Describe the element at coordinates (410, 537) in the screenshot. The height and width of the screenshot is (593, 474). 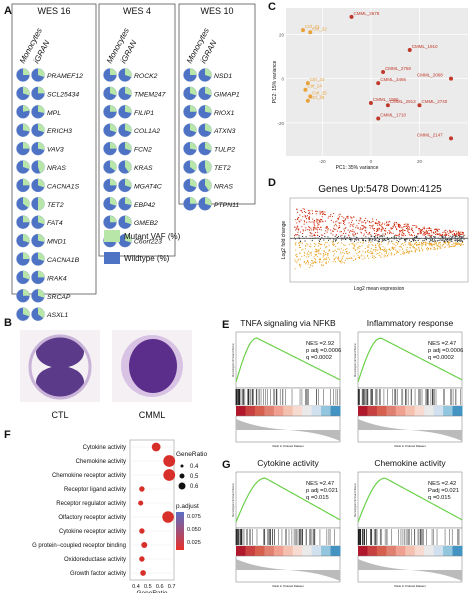
I see `hits-frame` at that location.